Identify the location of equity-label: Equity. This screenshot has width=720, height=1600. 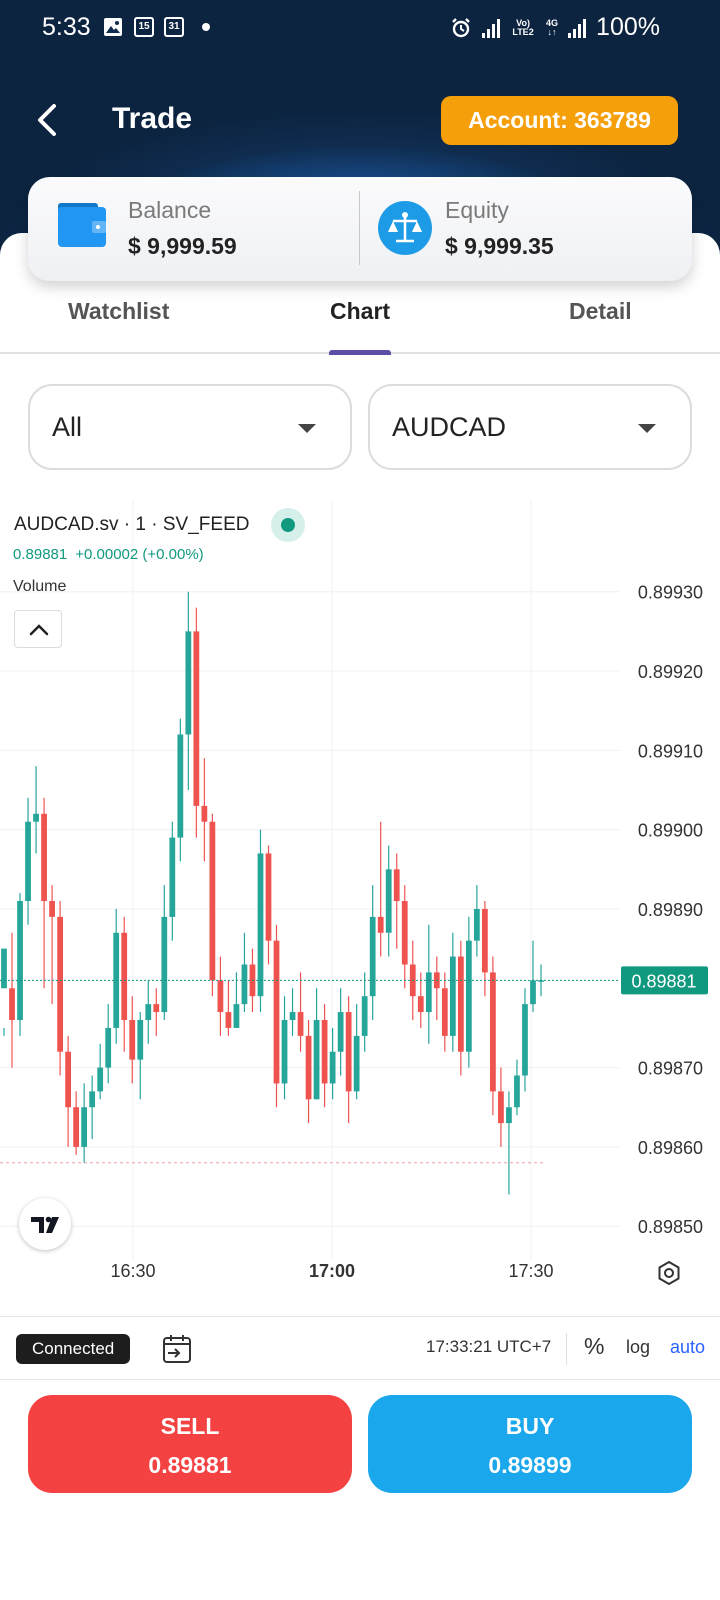
(477, 210).